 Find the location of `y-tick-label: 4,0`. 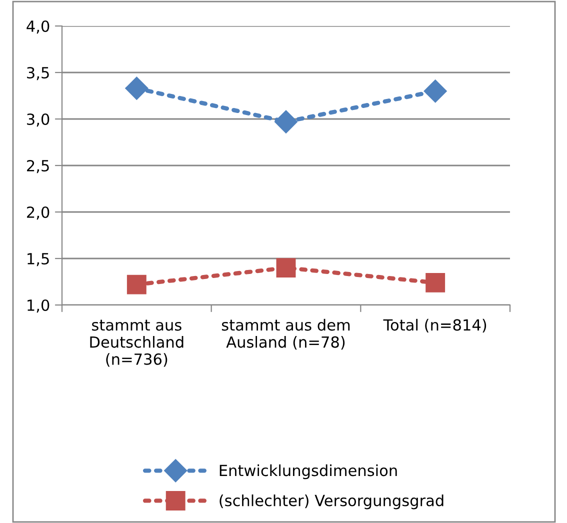

y-tick-label: 4,0 is located at coordinates (38, 27).